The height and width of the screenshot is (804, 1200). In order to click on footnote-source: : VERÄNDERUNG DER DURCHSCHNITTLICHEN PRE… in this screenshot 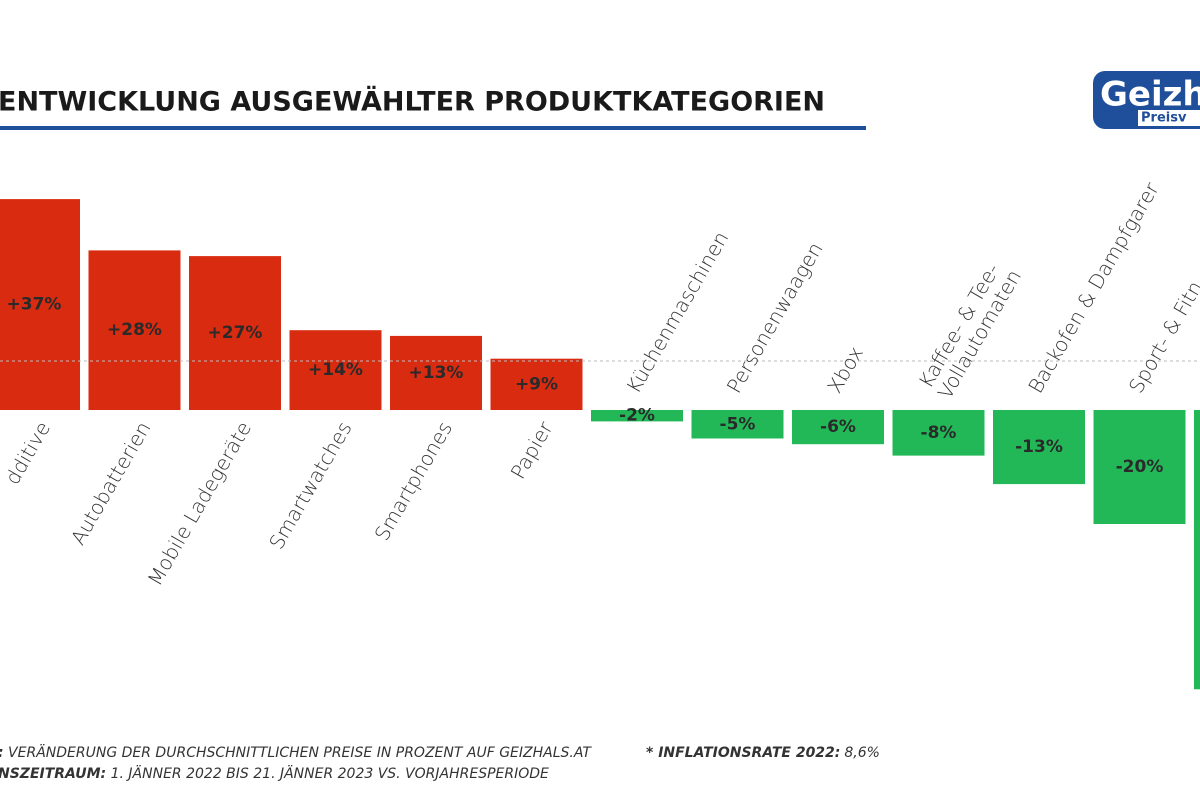, I will do `click(296, 752)`.